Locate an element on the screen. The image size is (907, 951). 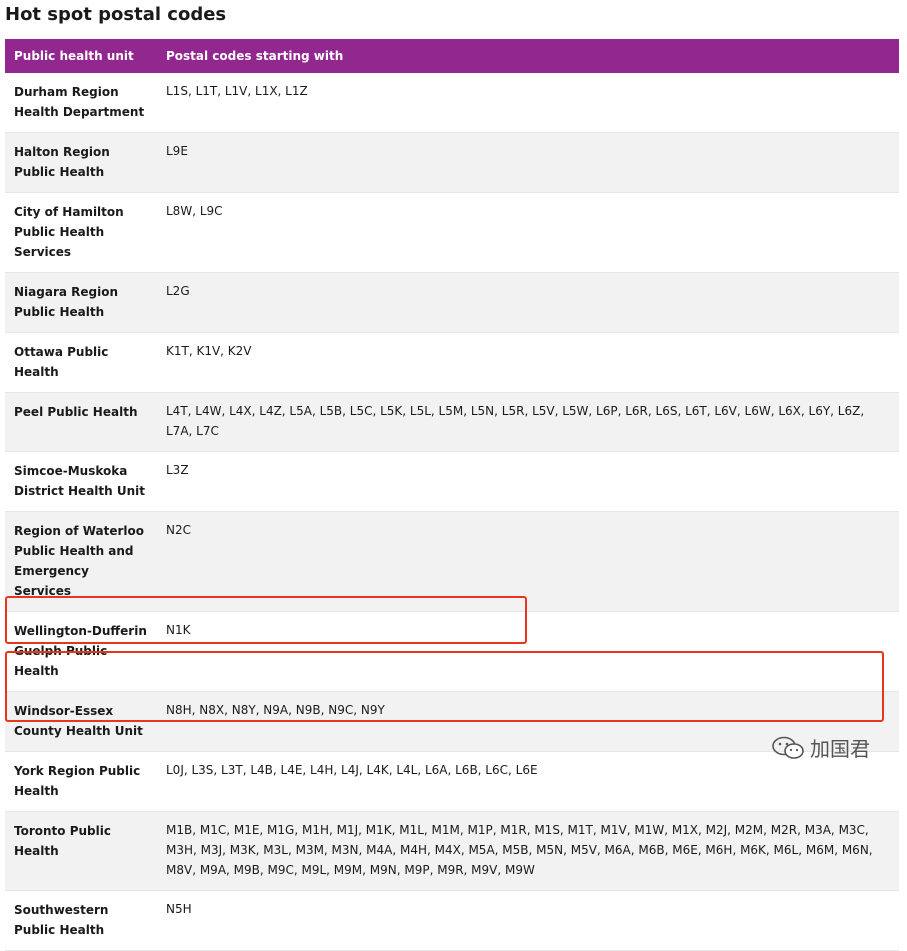
health-unit-cell: Southwestern Public Health is located at coordinates (81, 920).